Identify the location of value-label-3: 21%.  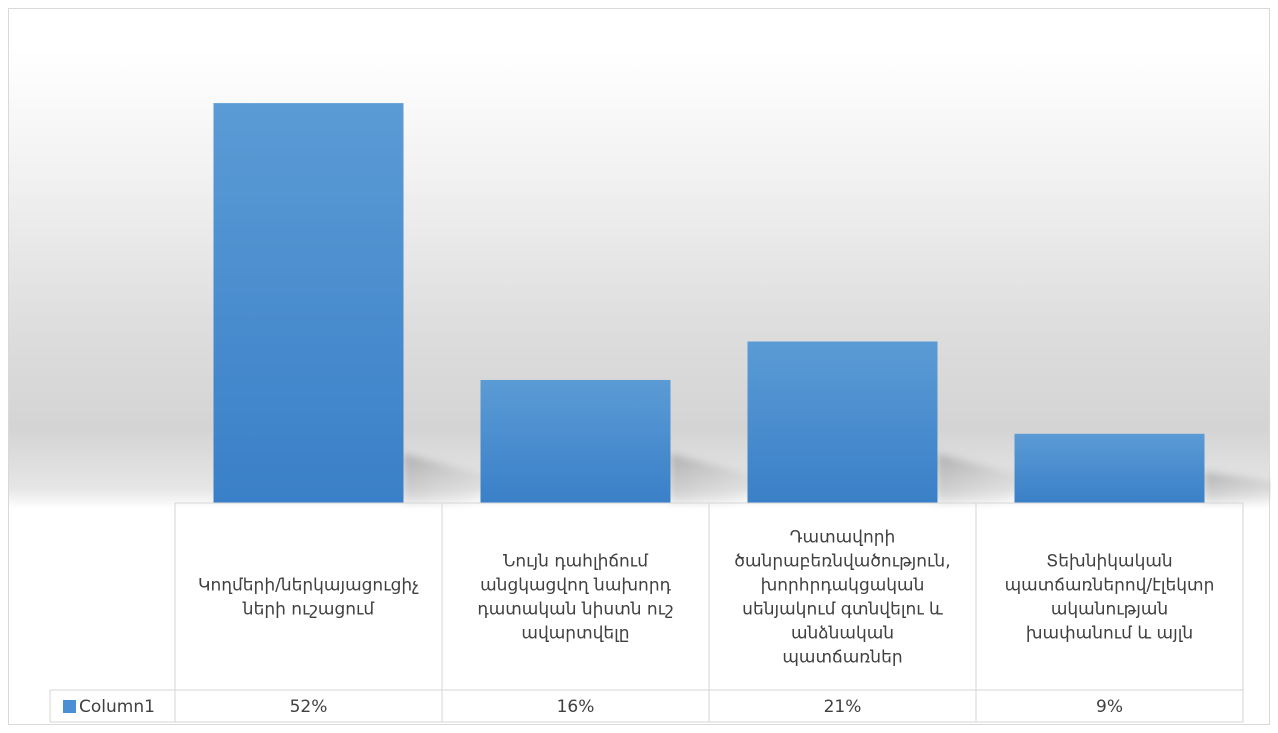
(843, 707).